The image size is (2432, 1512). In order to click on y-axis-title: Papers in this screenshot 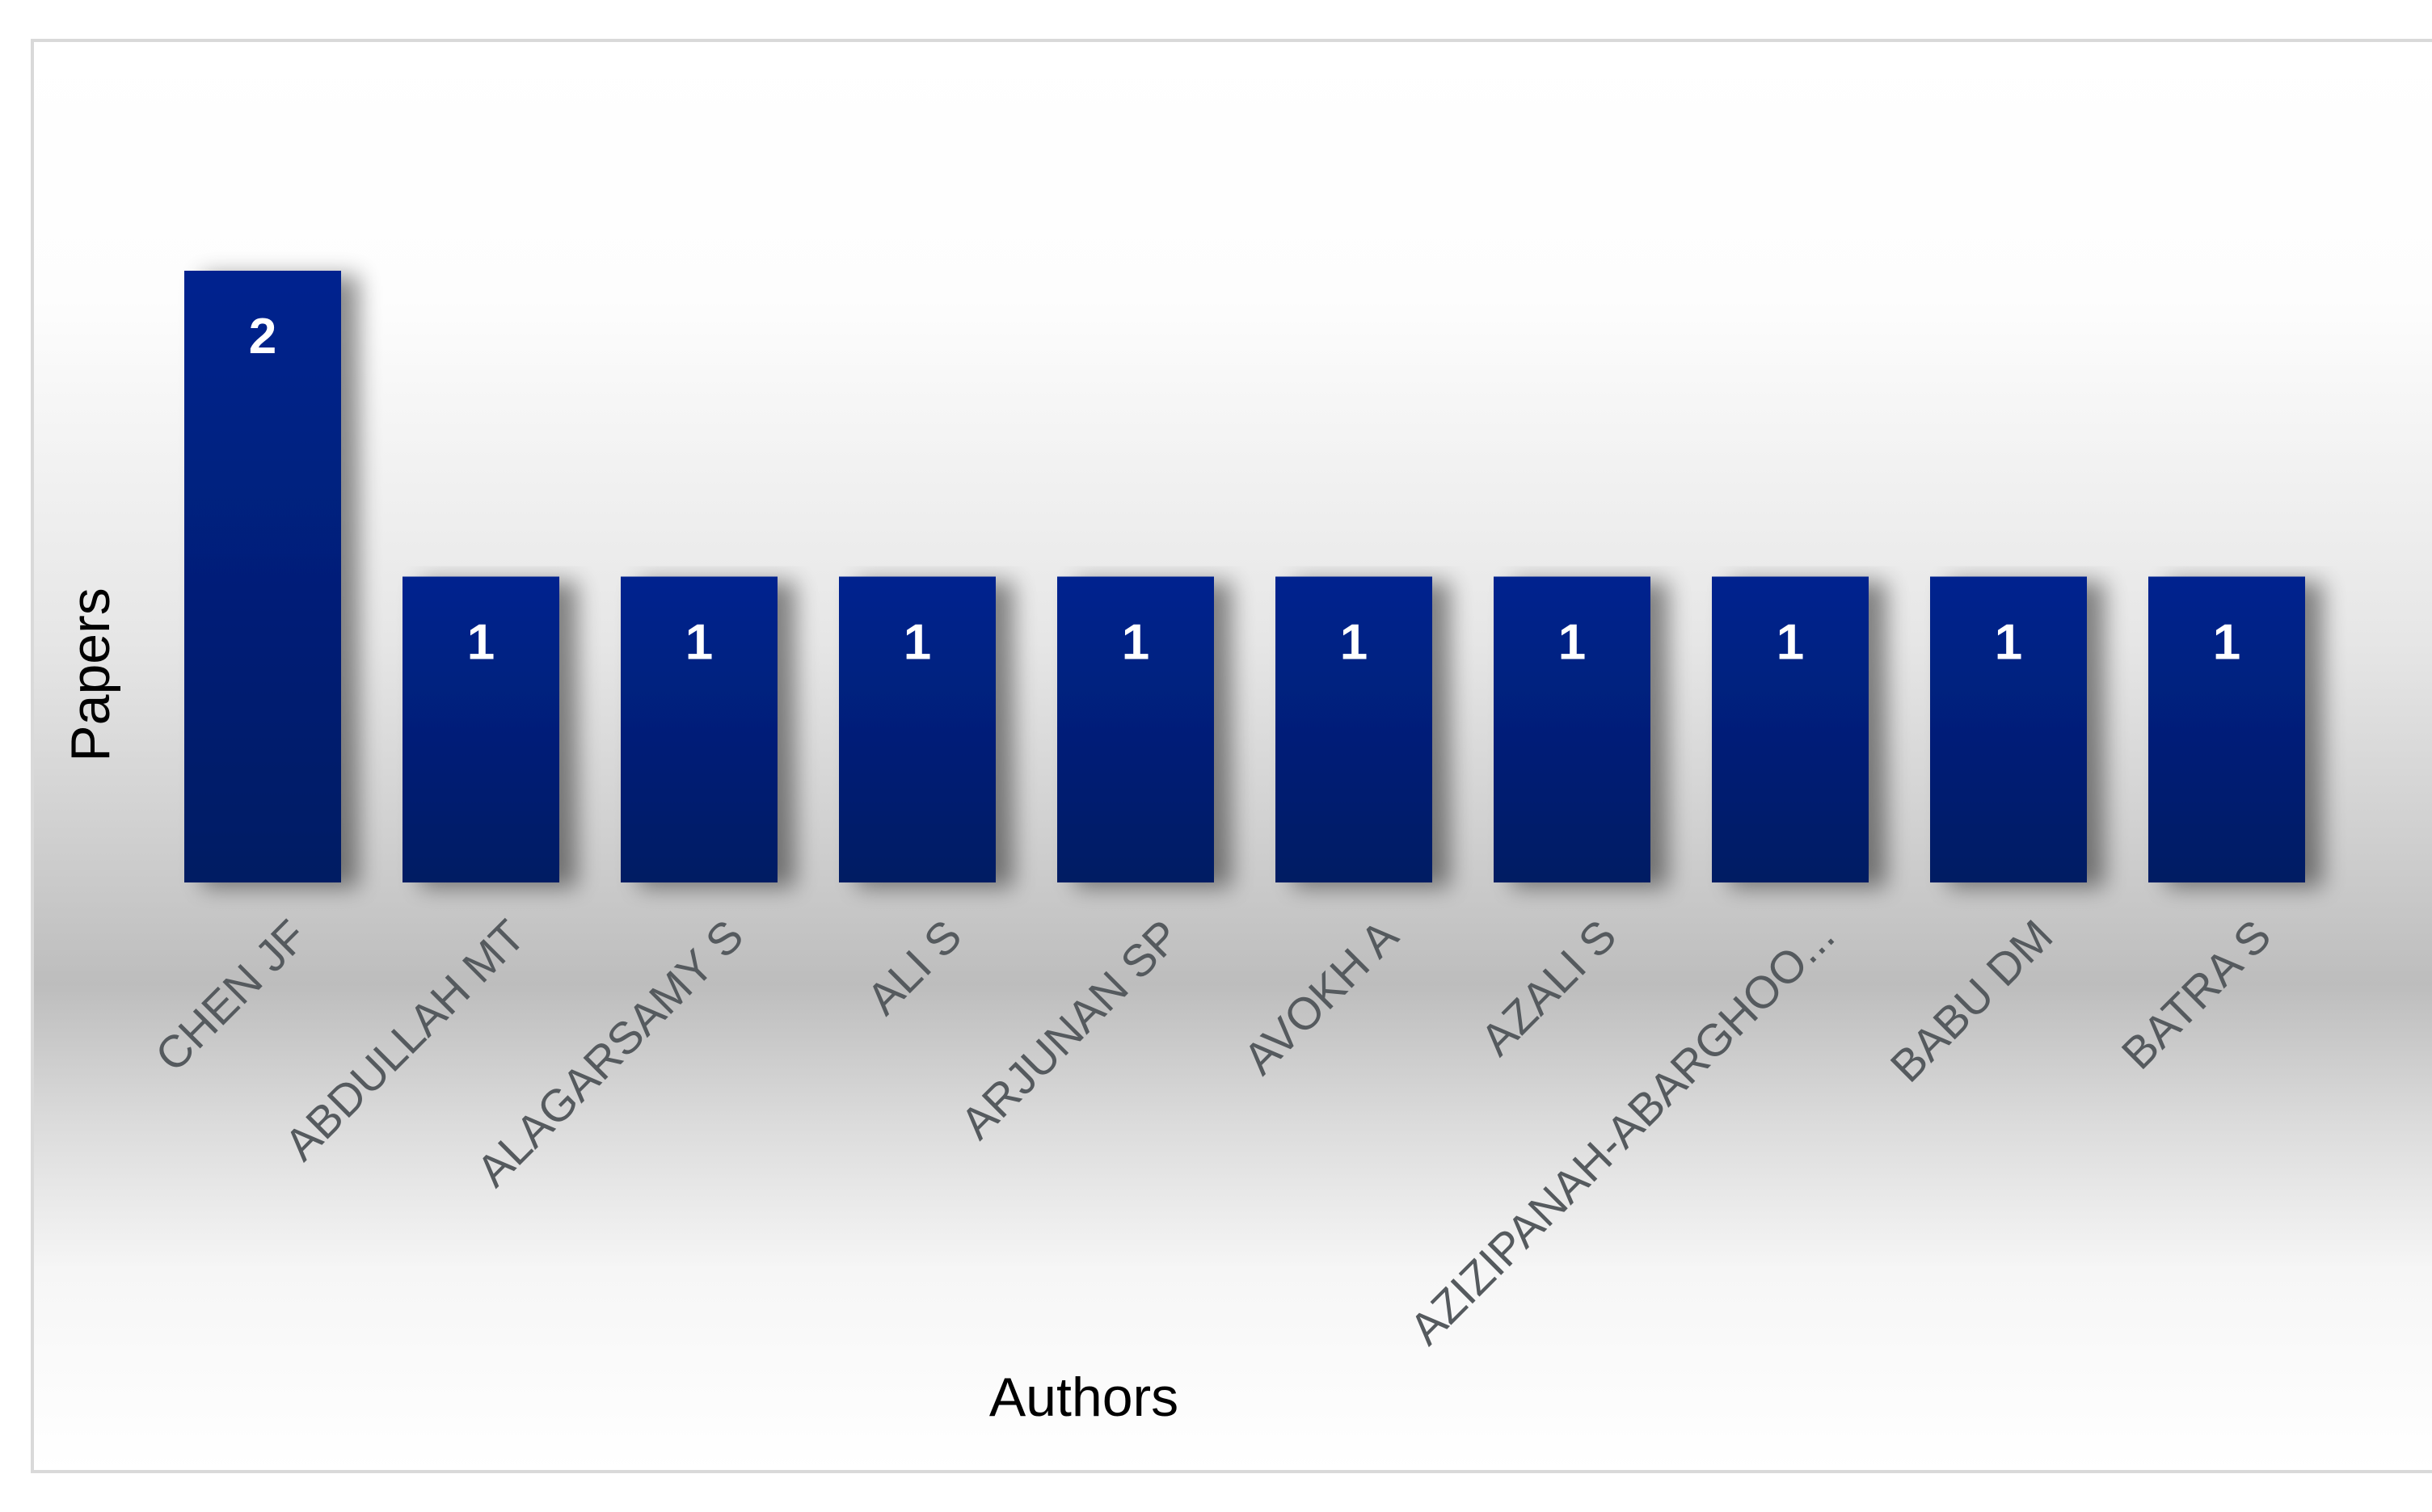, I will do `click(90, 674)`.